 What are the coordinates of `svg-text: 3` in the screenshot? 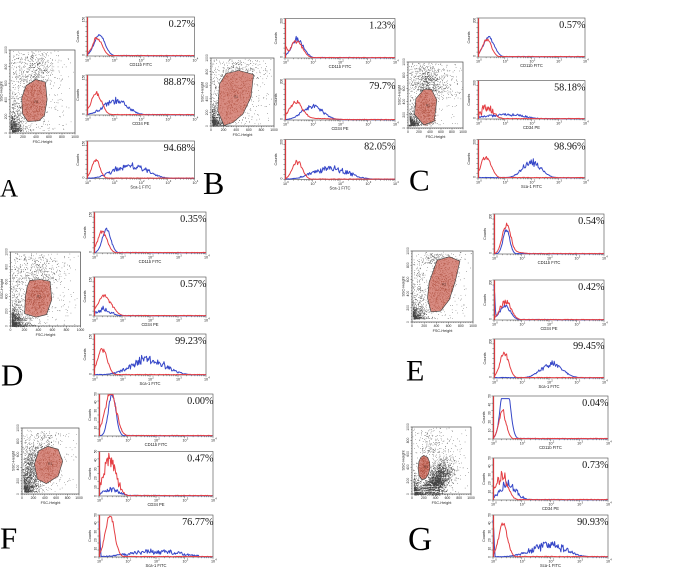 It's located at (583, 502).